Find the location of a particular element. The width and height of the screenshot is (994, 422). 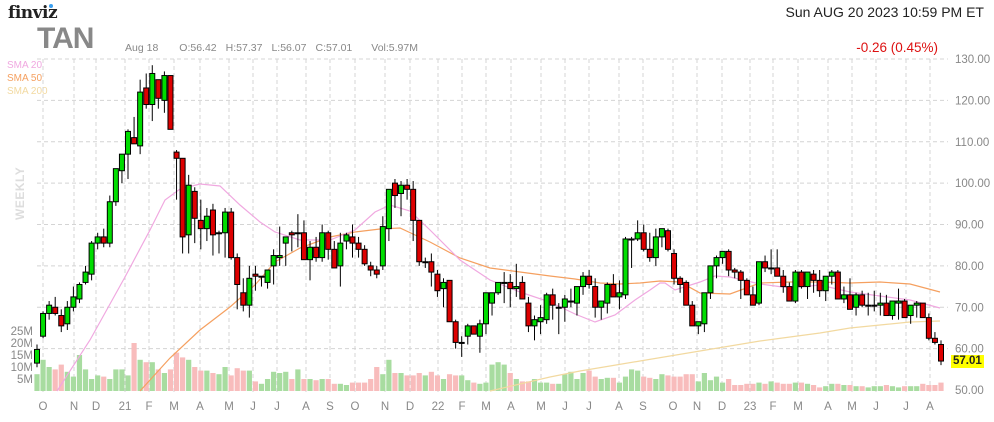

last-price-tag: 57.01 is located at coordinates (967, 361).